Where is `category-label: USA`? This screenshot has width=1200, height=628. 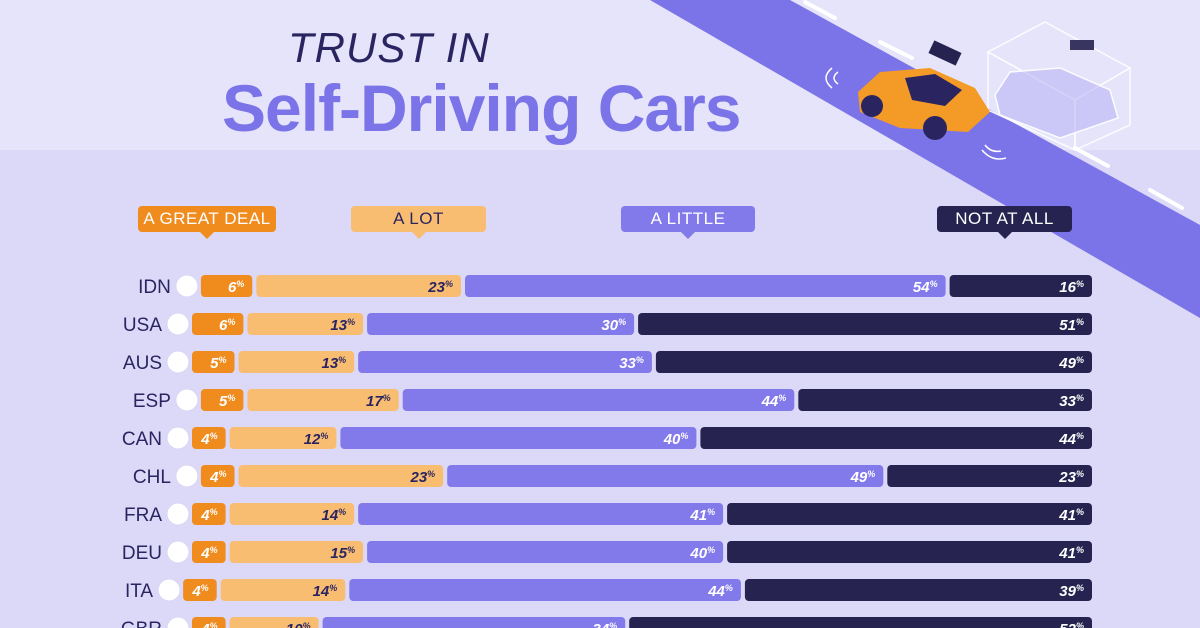
category-label: USA is located at coordinates (142, 325).